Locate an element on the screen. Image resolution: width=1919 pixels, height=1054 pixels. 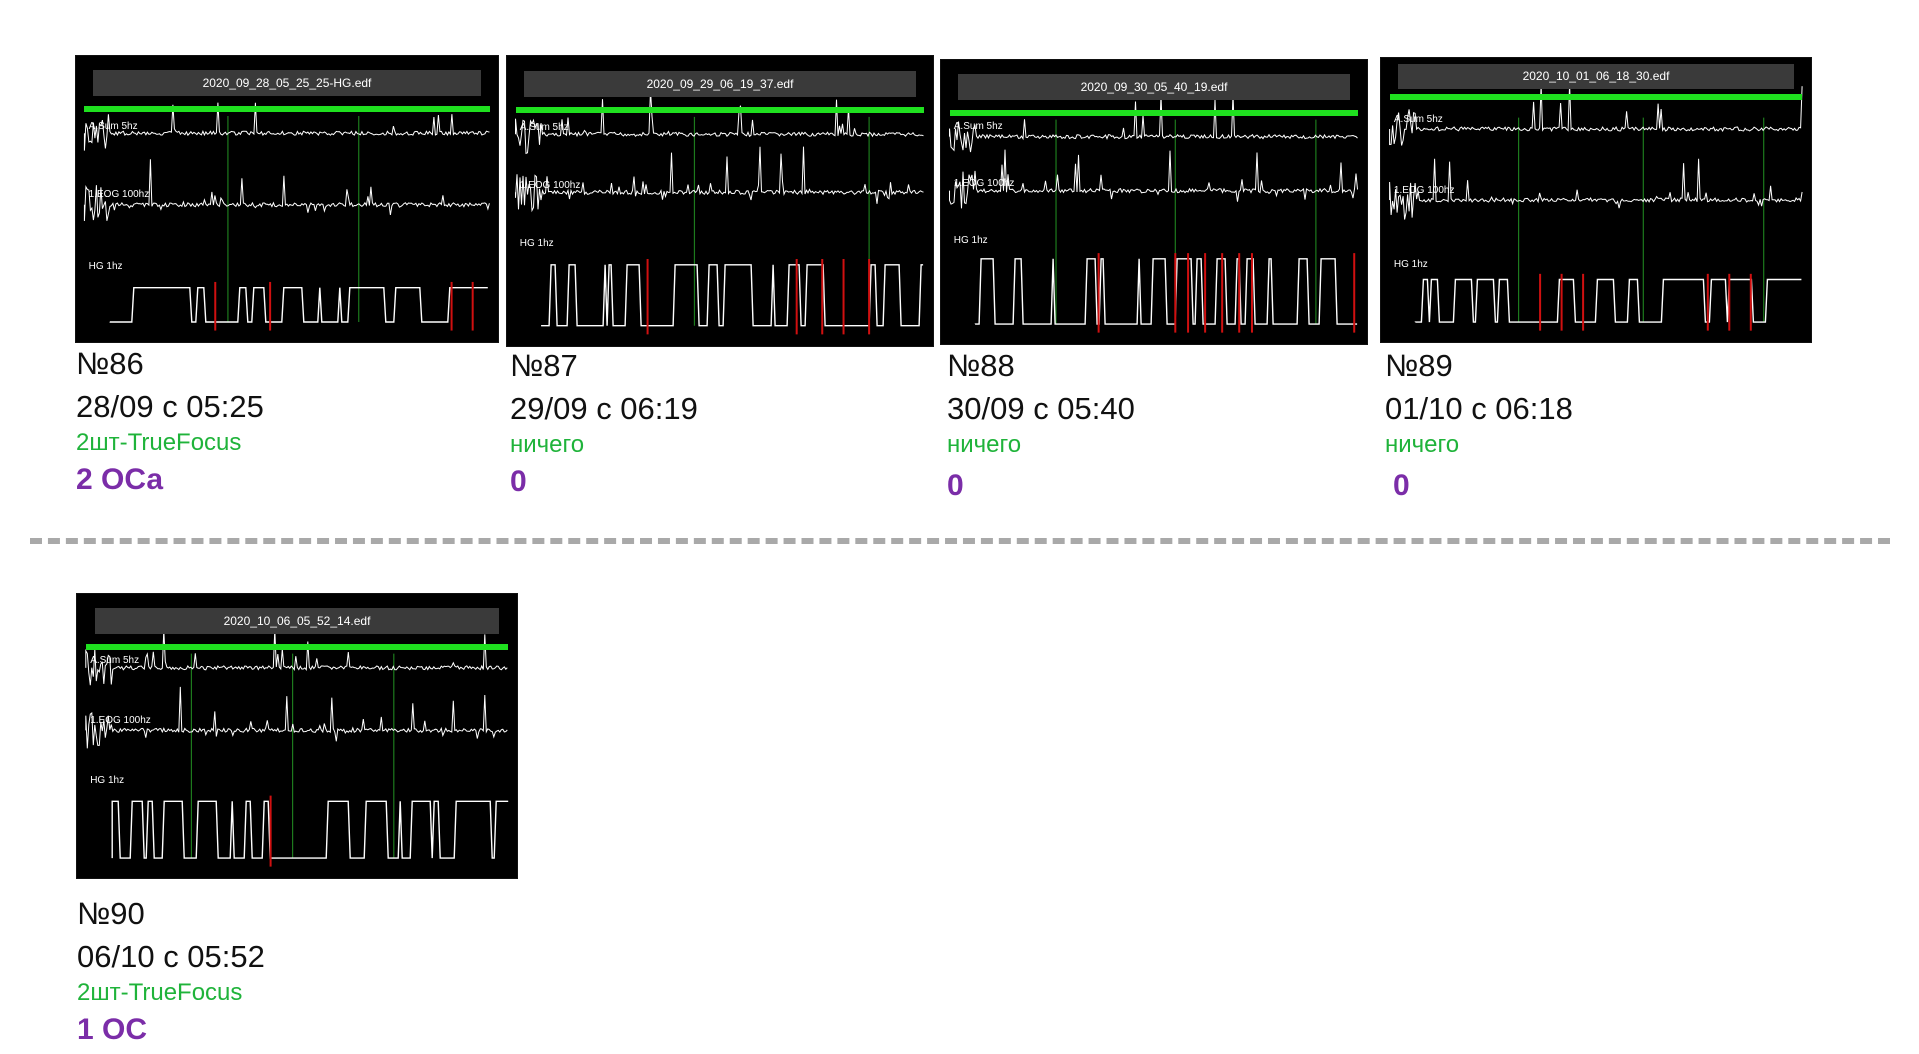
record-date: 28/09 с 05:25 is located at coordinates (170, 406).